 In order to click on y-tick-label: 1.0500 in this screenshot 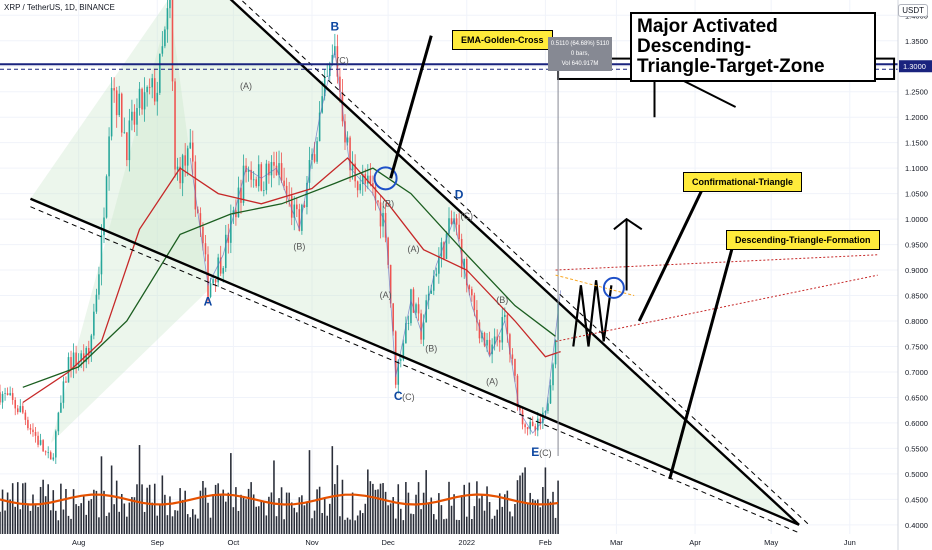, I will do `click(916, 194)`.